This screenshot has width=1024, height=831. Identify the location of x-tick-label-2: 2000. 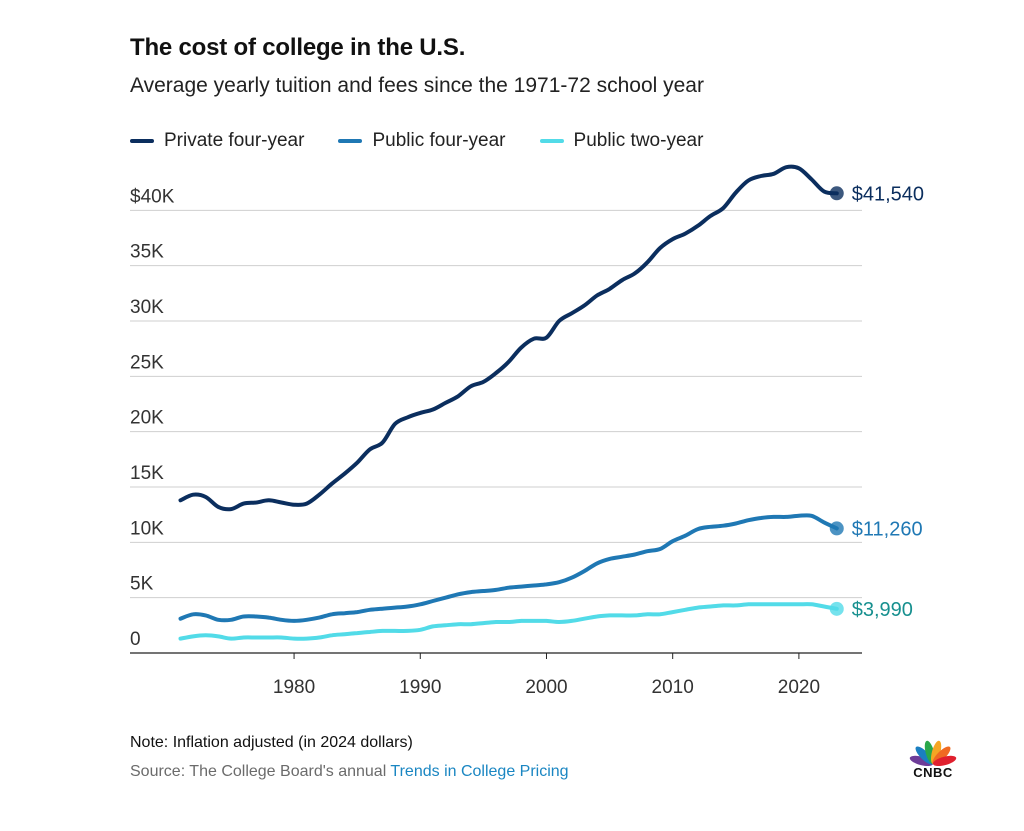
(546, 687).